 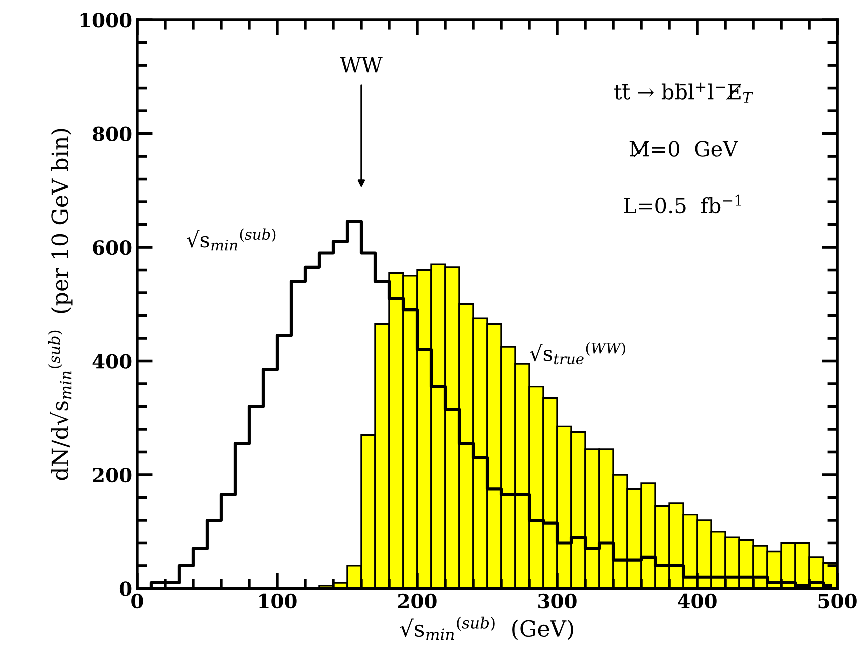 I want to click on y-tick-label: 600, so click(x=112, y=248).